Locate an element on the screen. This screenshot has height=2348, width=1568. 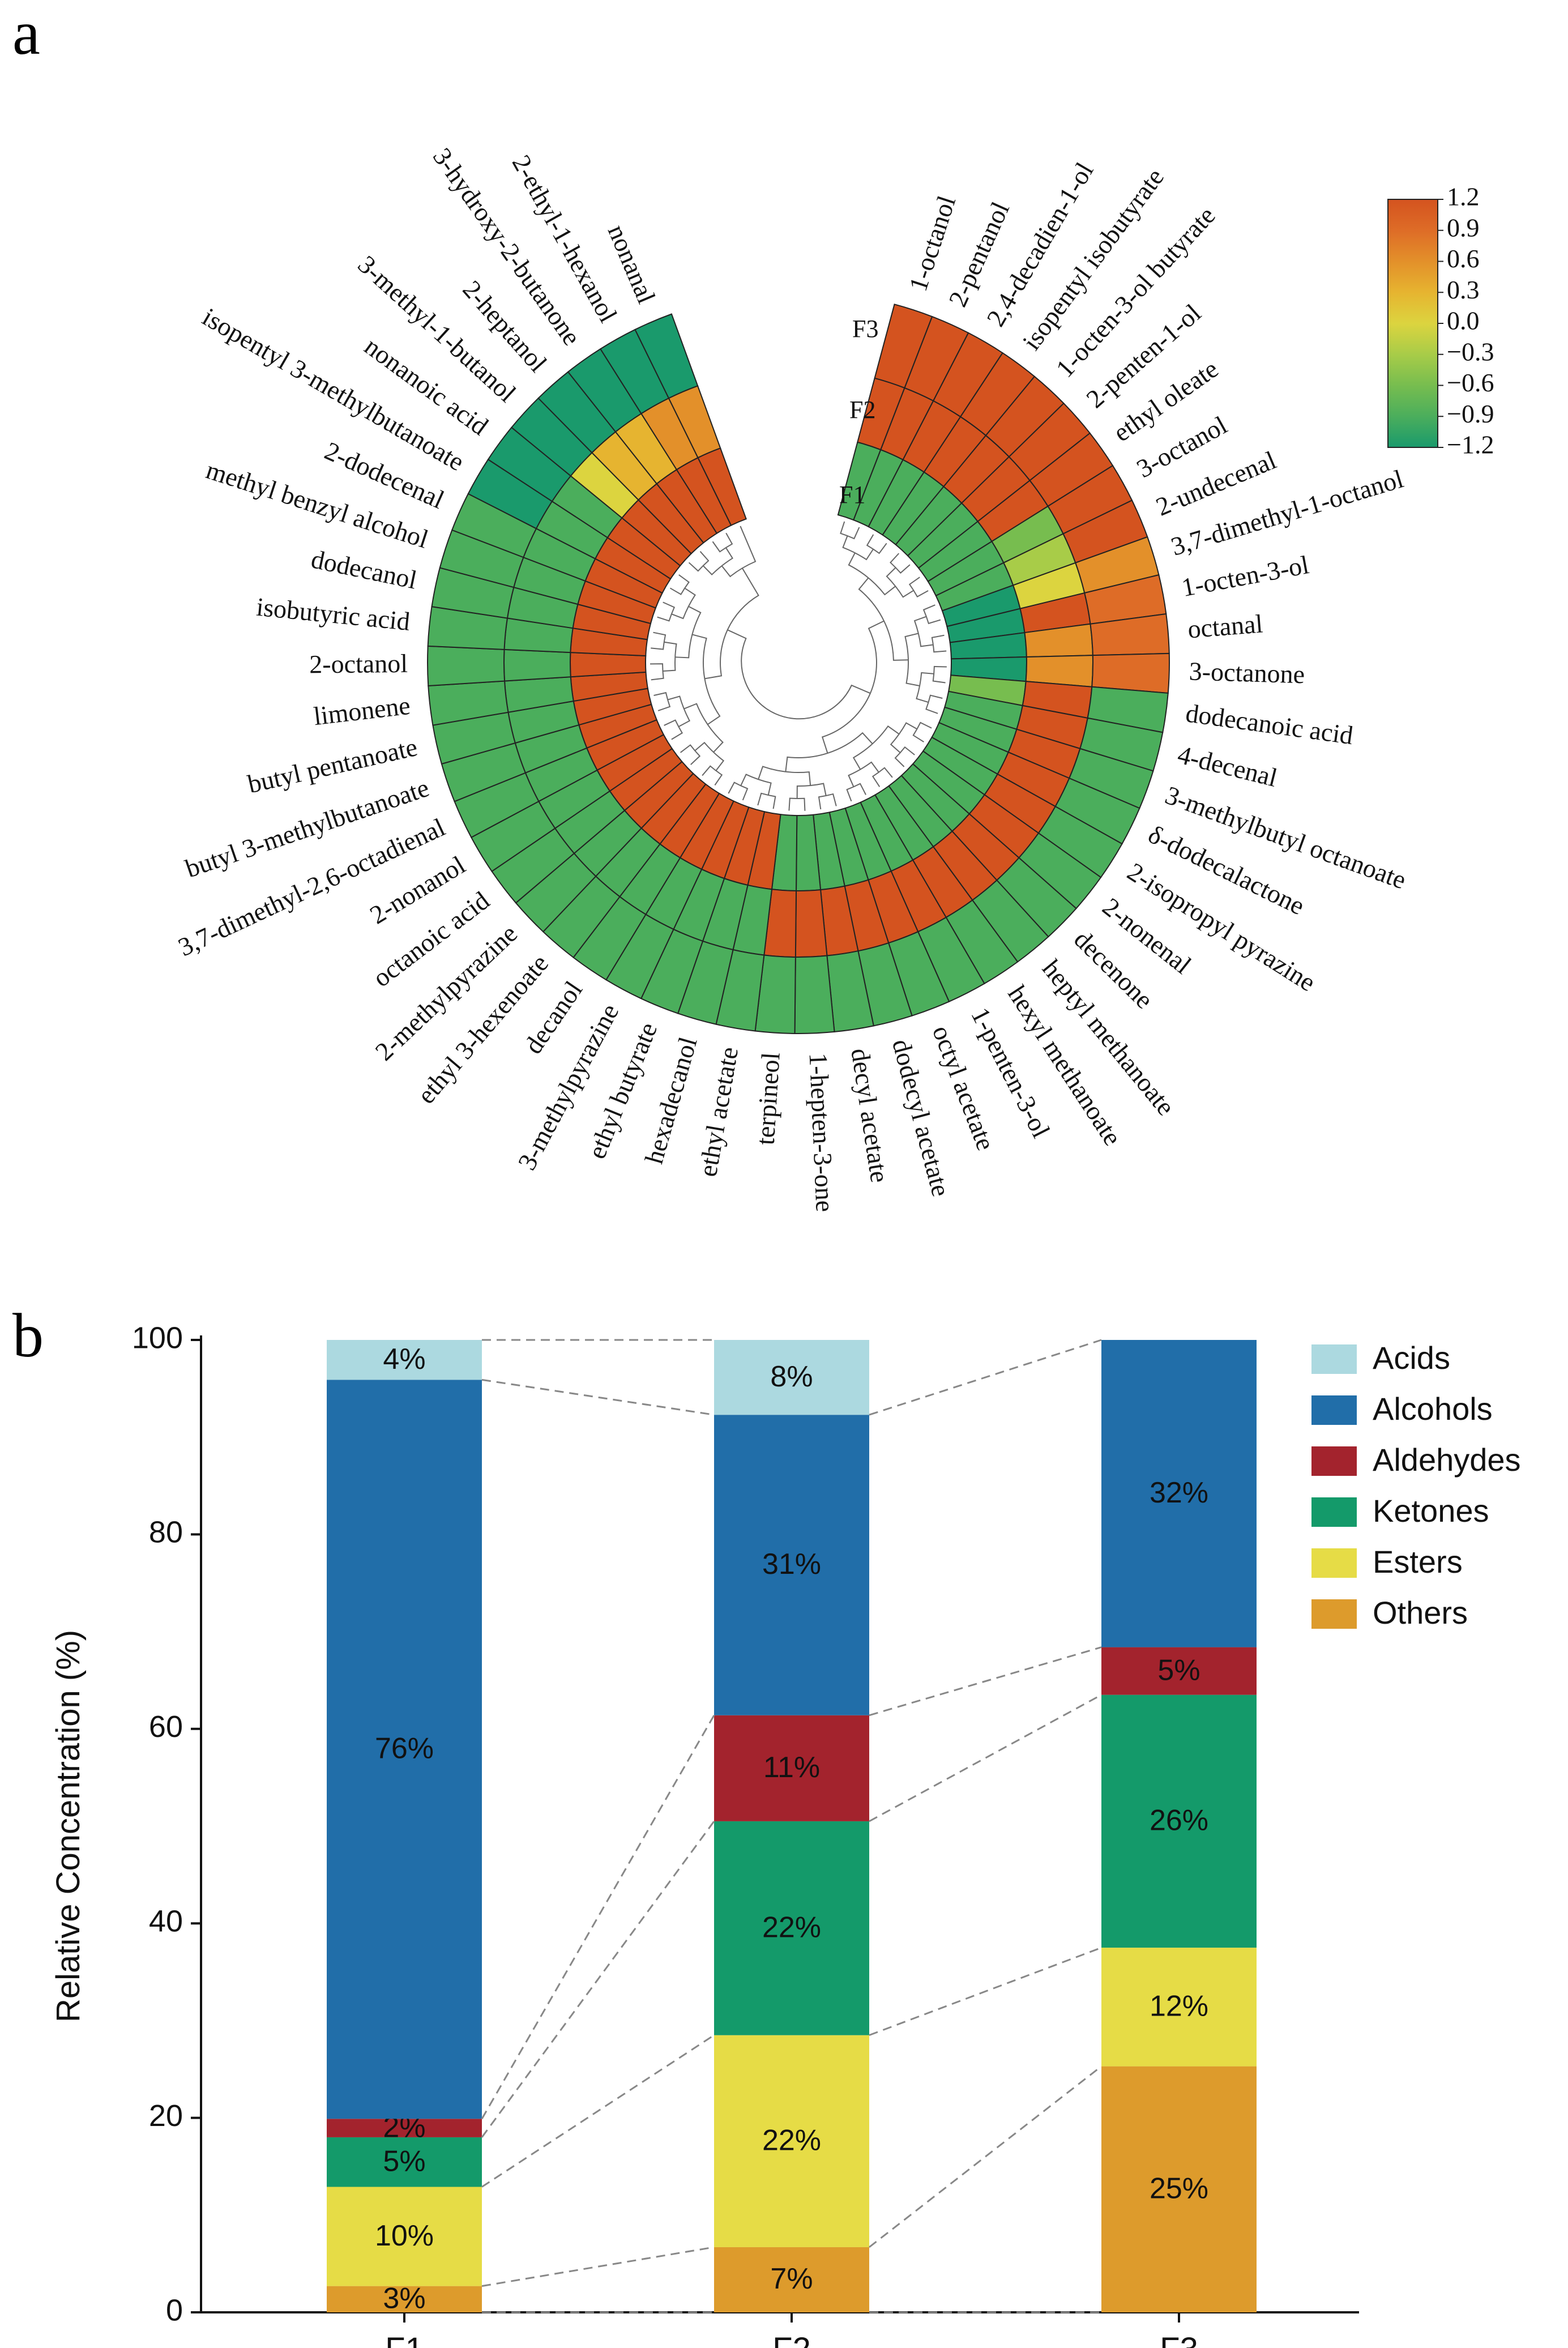
compound-label: limonene is located at coordinates (362, 711).